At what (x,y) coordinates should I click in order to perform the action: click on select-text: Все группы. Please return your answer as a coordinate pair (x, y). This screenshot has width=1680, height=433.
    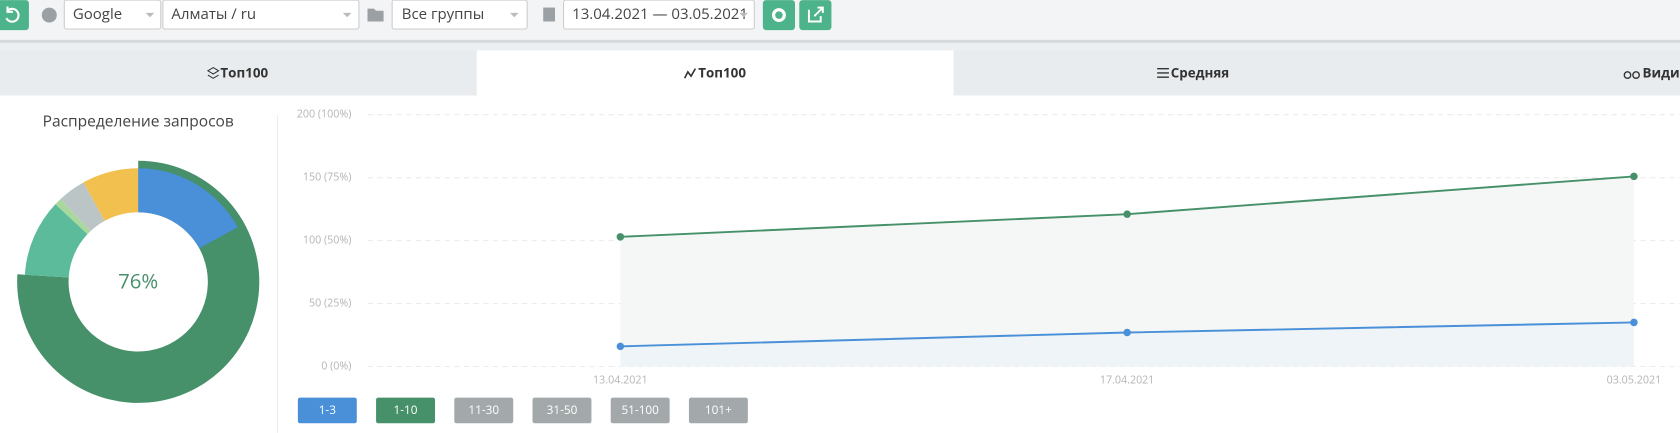
    Looking at the image, I should click on (443, 14).